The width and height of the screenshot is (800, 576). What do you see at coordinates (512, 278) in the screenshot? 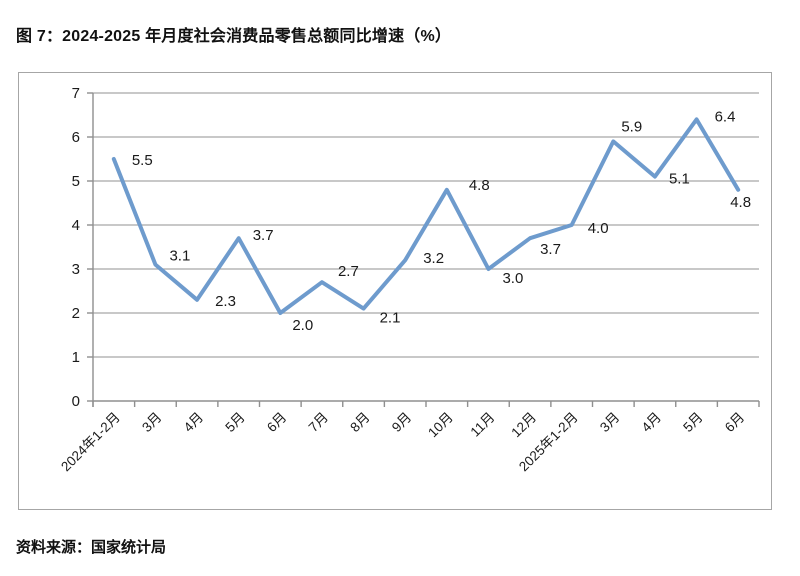
I see `data-point-label: 3.0` at bounding box center [512, 278].